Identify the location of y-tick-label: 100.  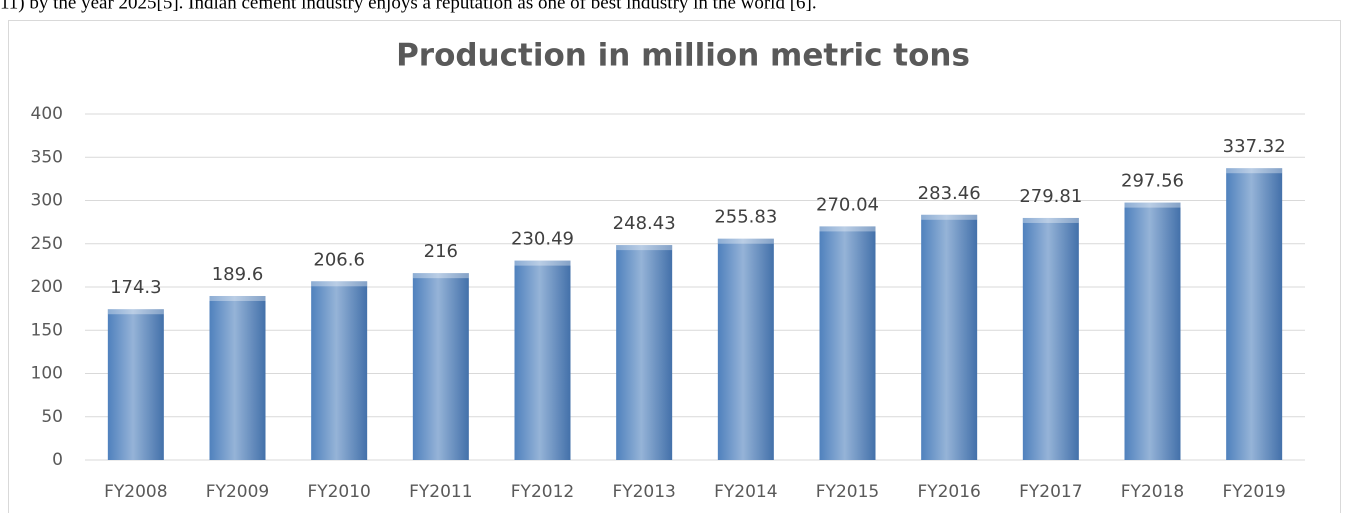
(47, 374).